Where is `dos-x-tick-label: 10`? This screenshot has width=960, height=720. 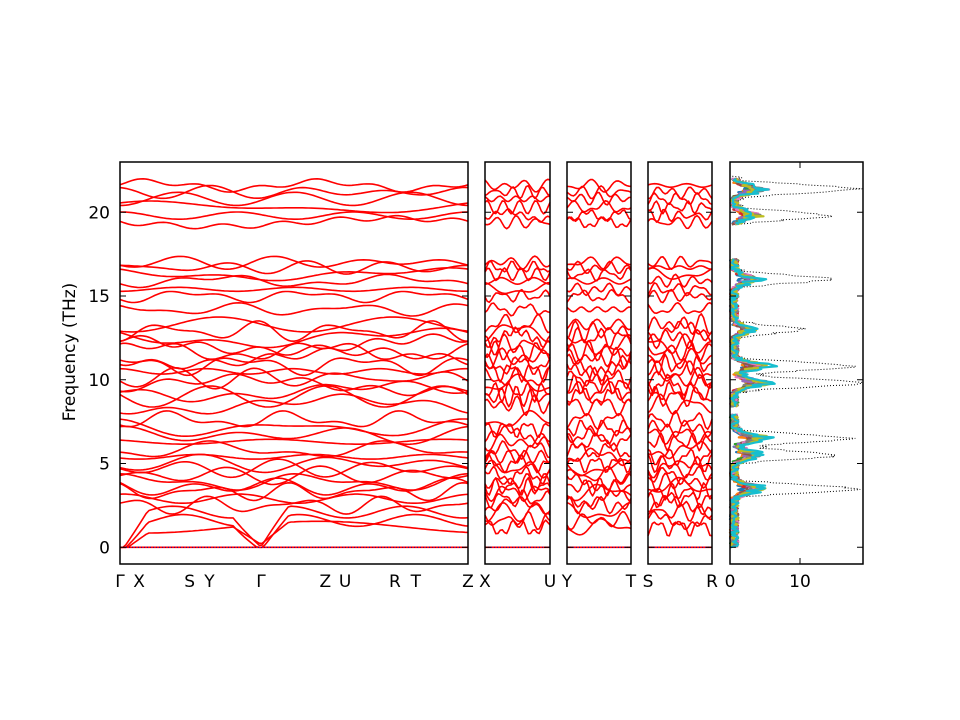 dos-x-tick-label: 10 is located at coordinates (800, 582).